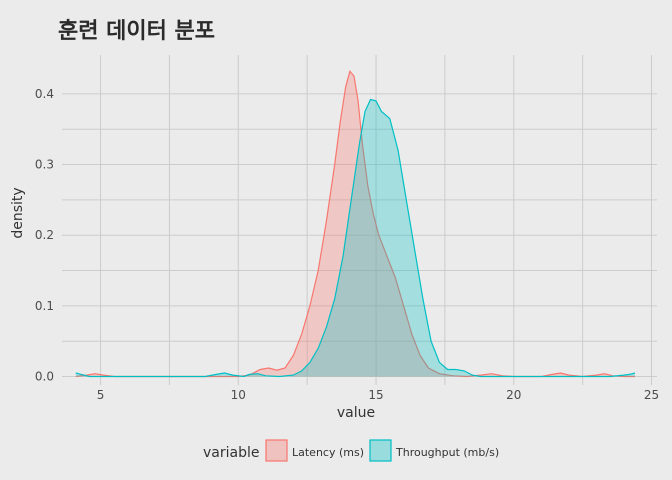 The height and width of the screenshot is (480, 672). What do you see at coordinates (356, 413) in the screenshot?
I see `x-axis-label: value` at bounding box center [356, 413].